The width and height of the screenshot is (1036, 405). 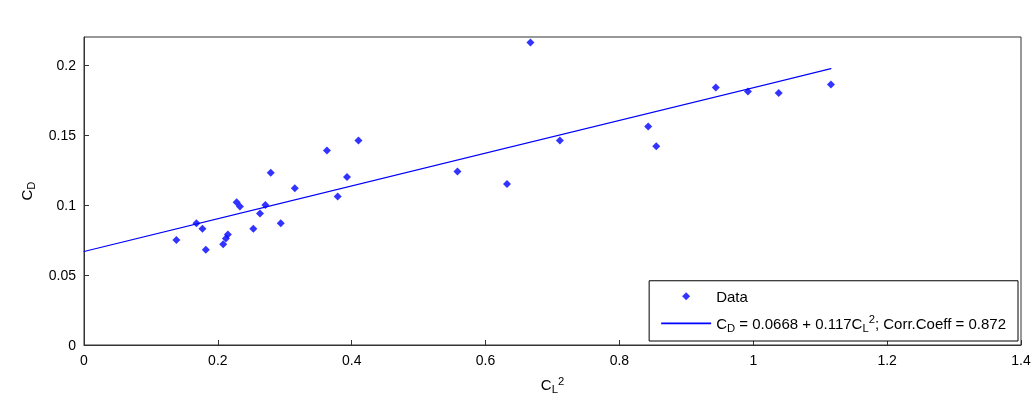 I want to click on y-tick-label: 0, so click(x=72, y=345).